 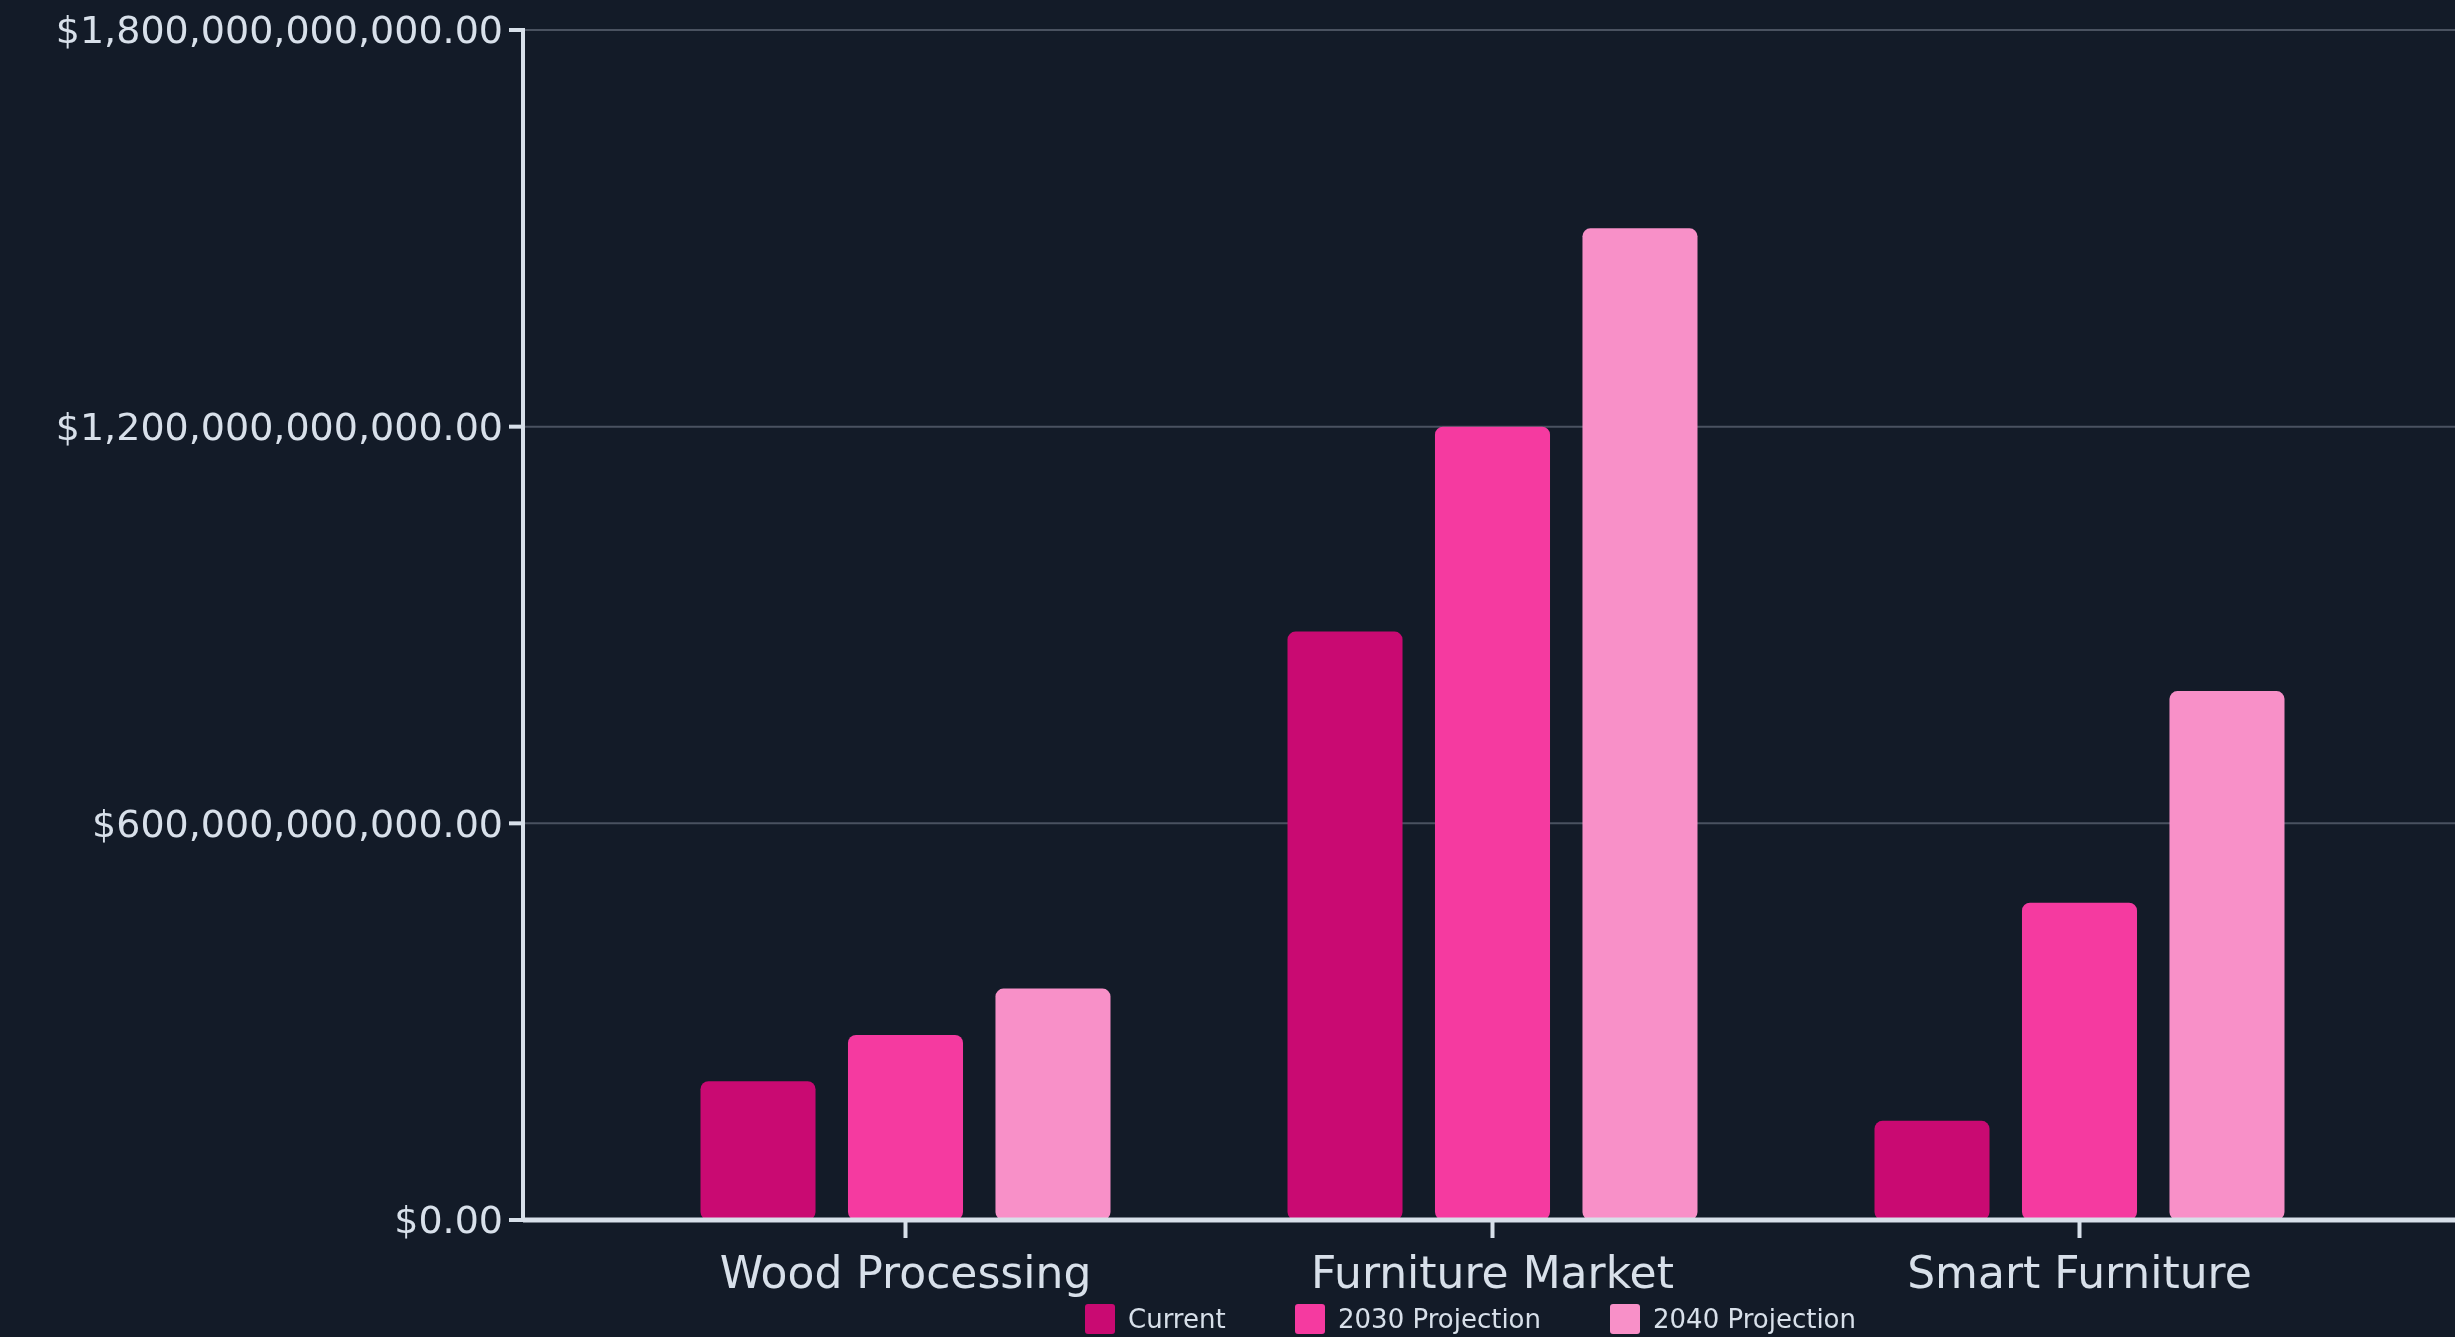 What do you see at coordinates (448, 1220) in the screenshot?
I see `y-tick-label: $0.00` at bounding box center [448, 1220].